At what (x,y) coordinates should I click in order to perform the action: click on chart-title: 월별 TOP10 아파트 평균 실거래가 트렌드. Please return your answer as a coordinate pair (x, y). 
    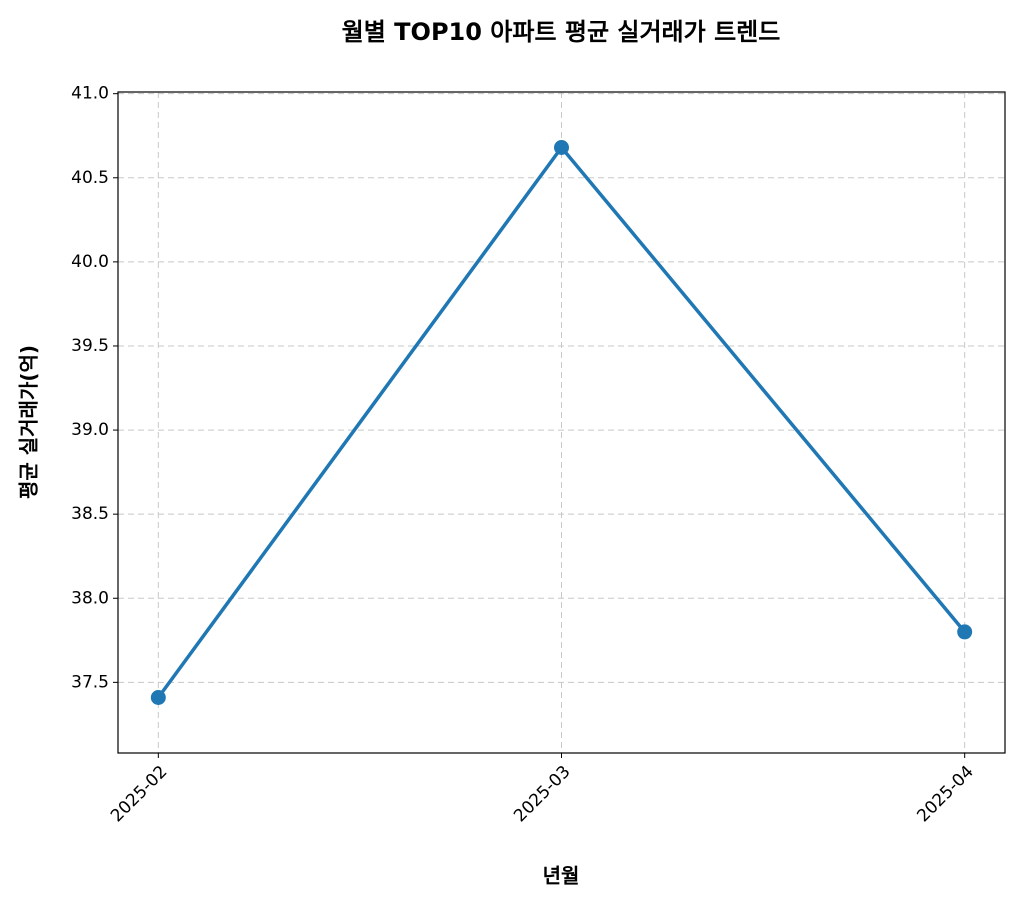
    Looking at the image, I should click on (561, 32).